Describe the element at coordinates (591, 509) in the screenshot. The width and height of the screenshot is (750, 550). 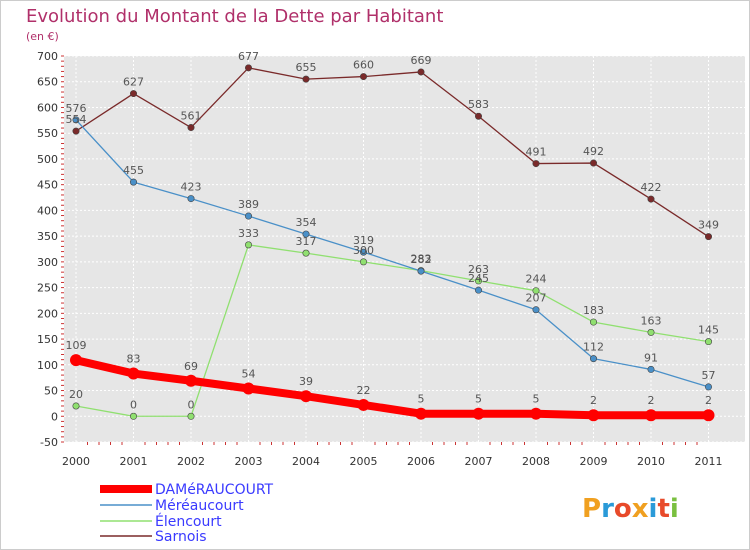
I see `logo-letter: P` at that location.